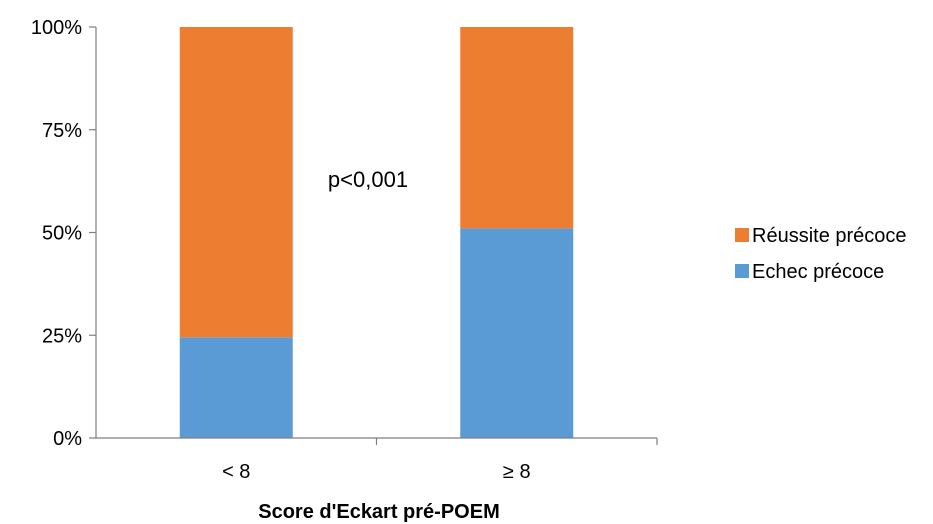  What do you see at coordinates (56, 28) in the screenshot?
I see `y-tick-label: 100%` at bounding box center [56, 28].